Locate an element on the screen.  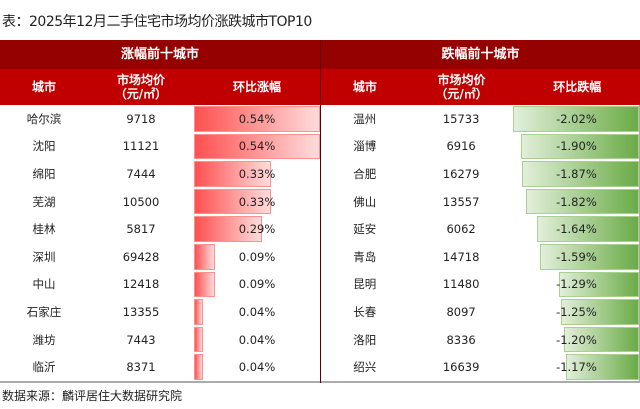
city: 长春 is located at coordinates (365, 311).